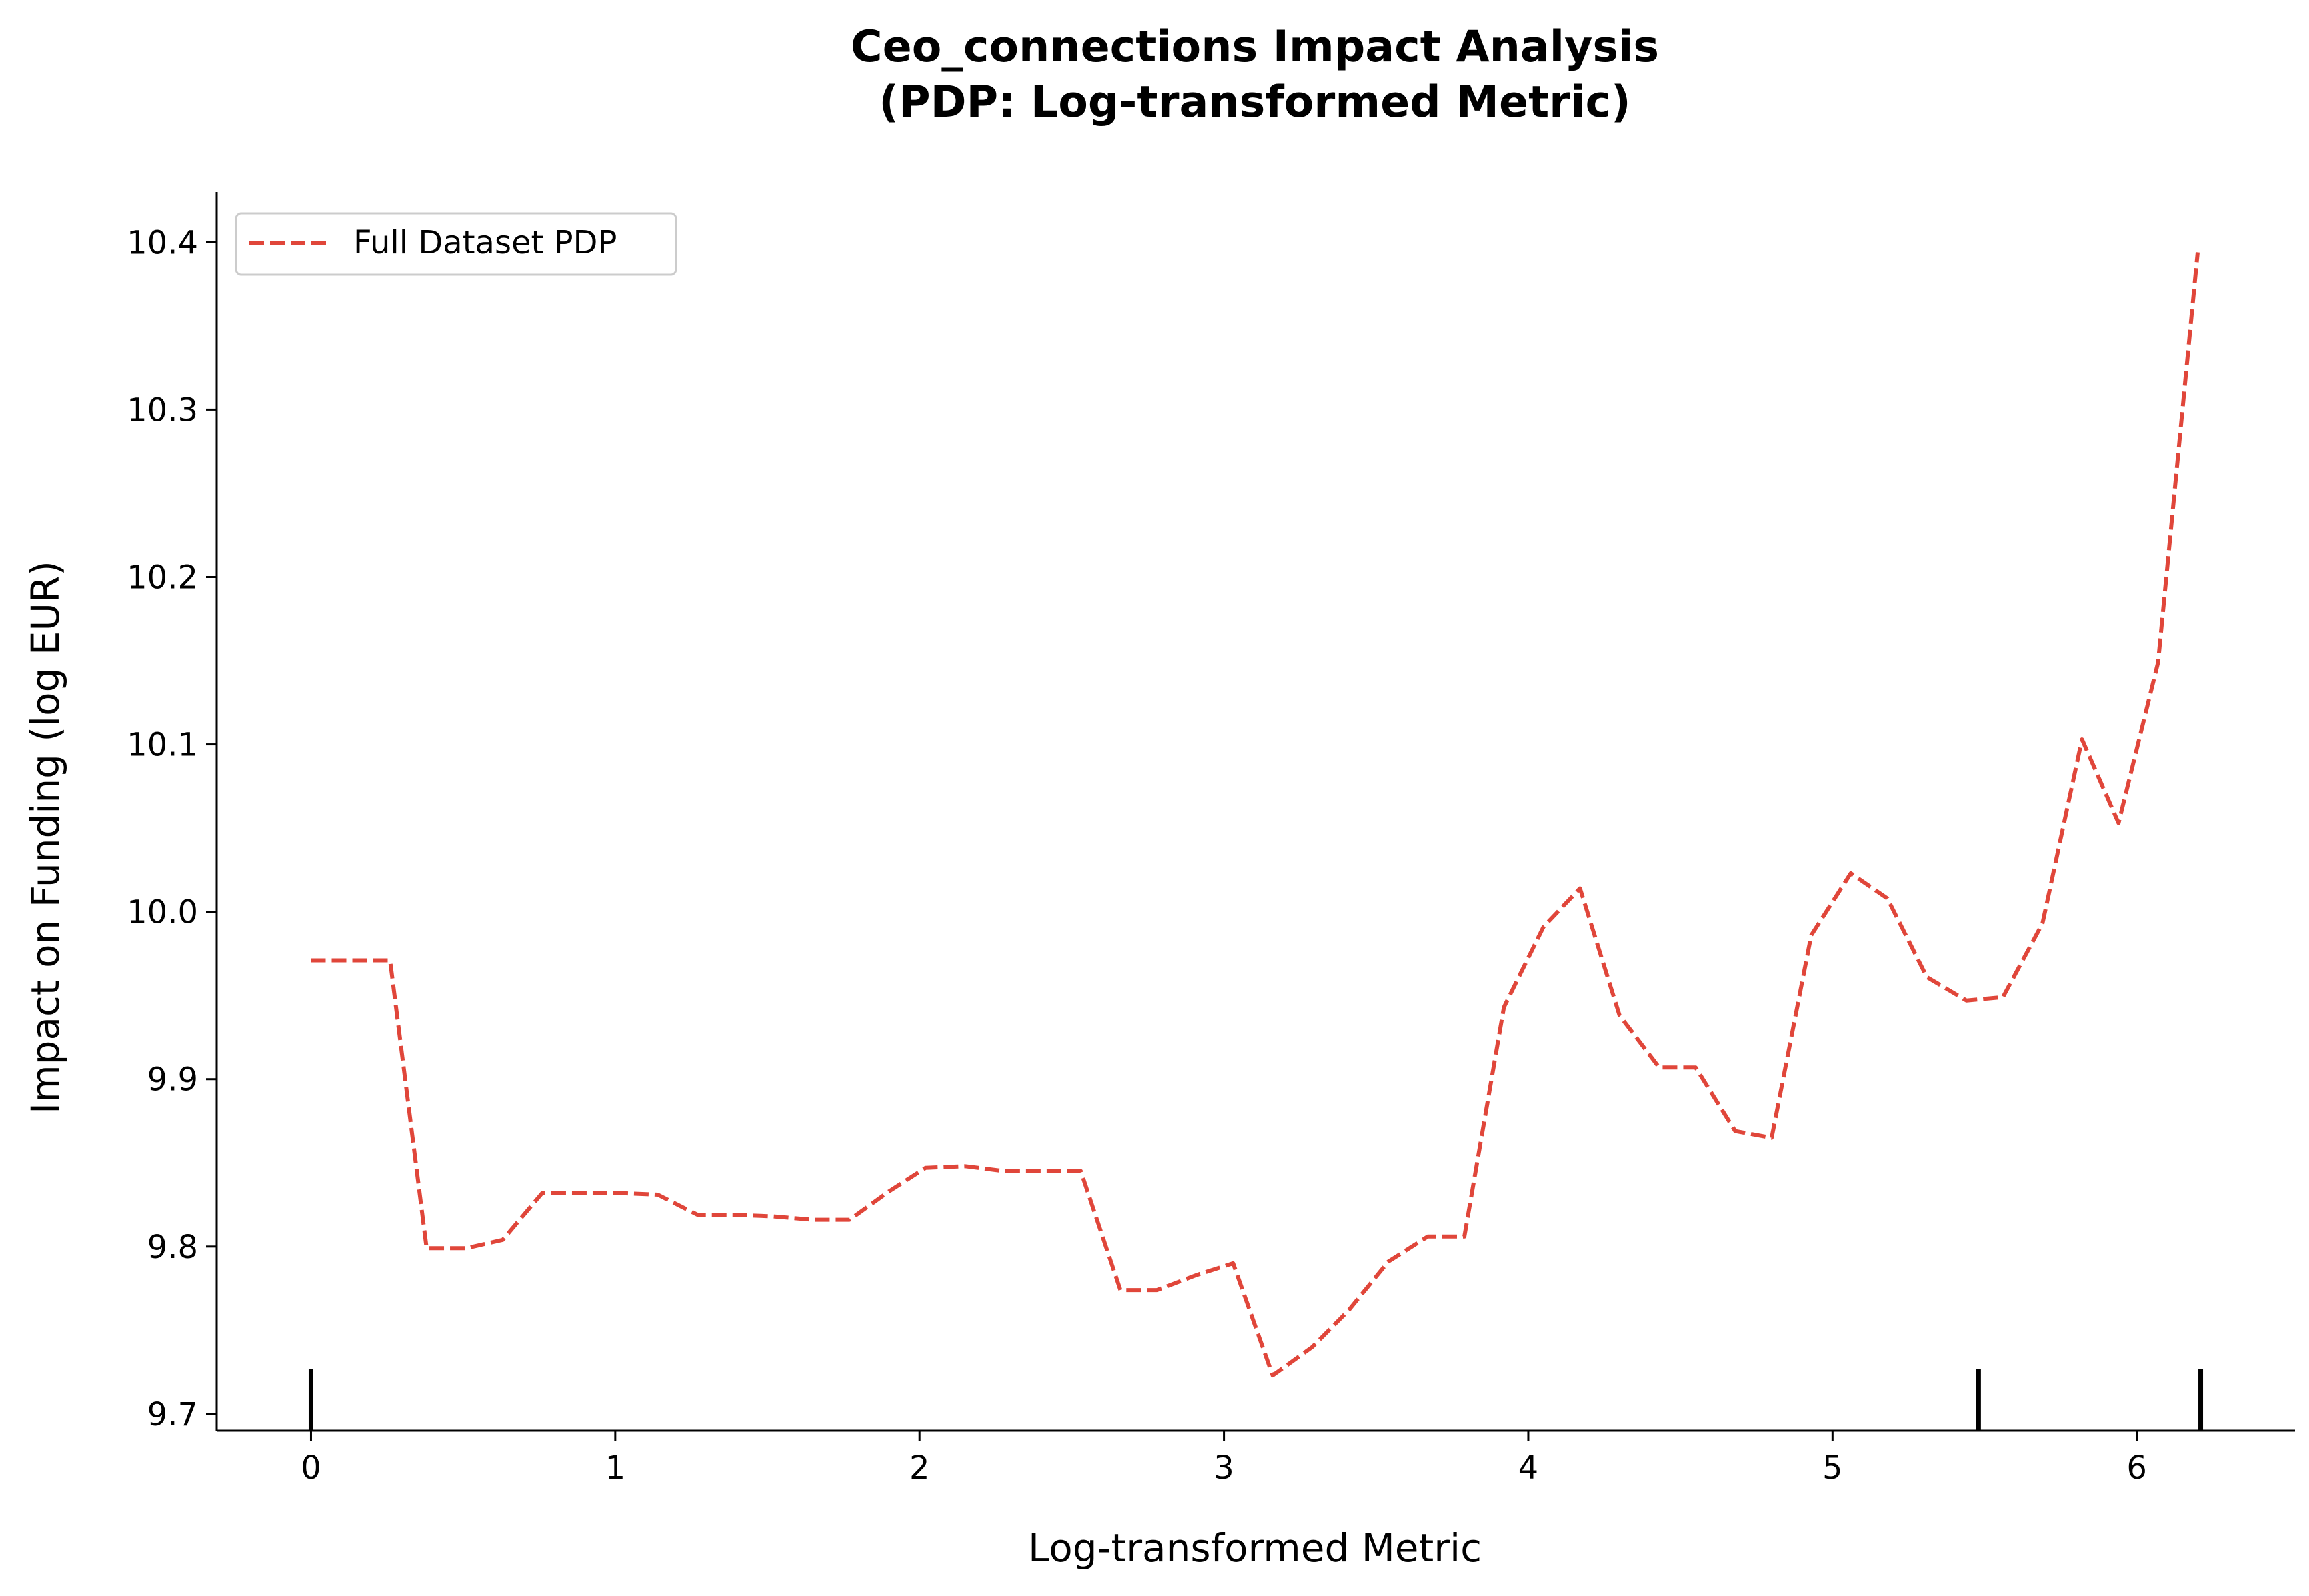 Image resolution: width=2309 pixels, height=1596 pixels. What do you see at coordinates (162, 577) in the screenshot?
I see `y-tick-label: 10.2` at bounding box center [162, 577].